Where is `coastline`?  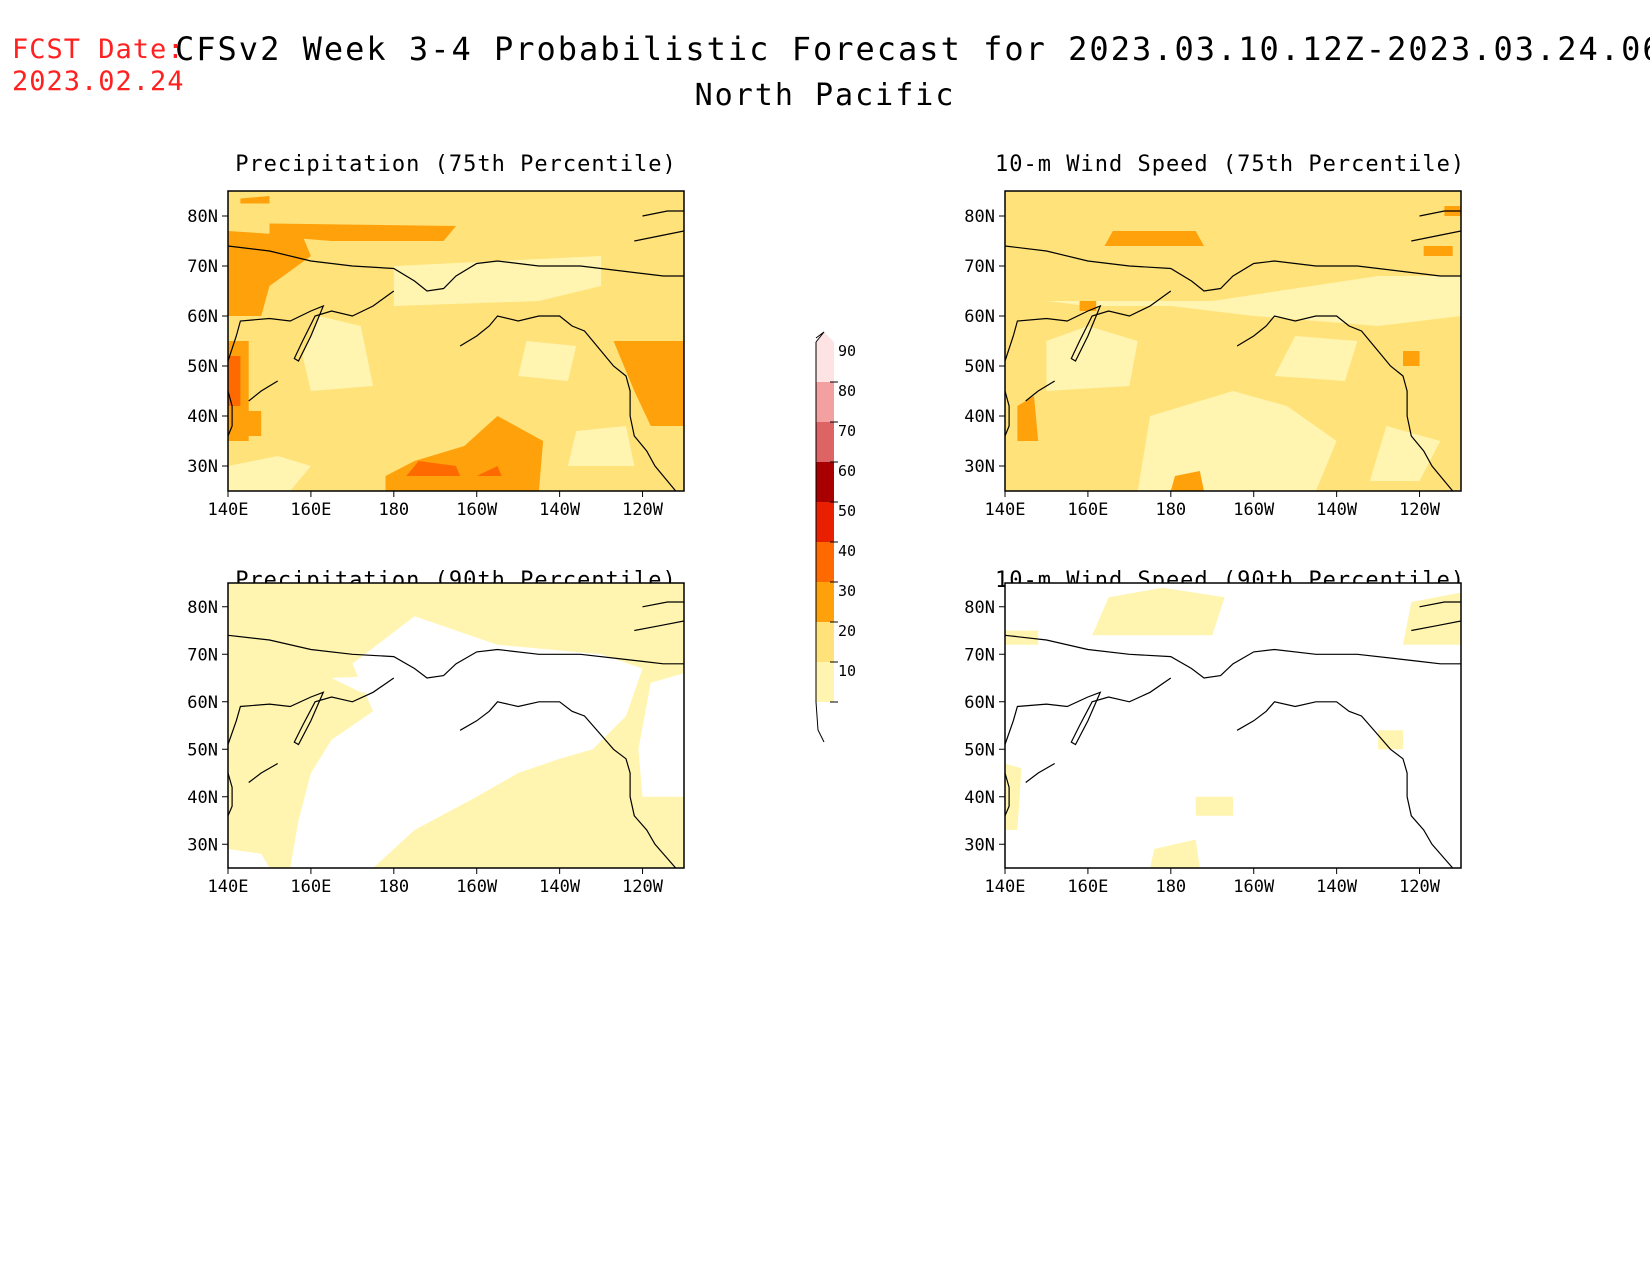 coastline is located at coordinates (1233, 734).